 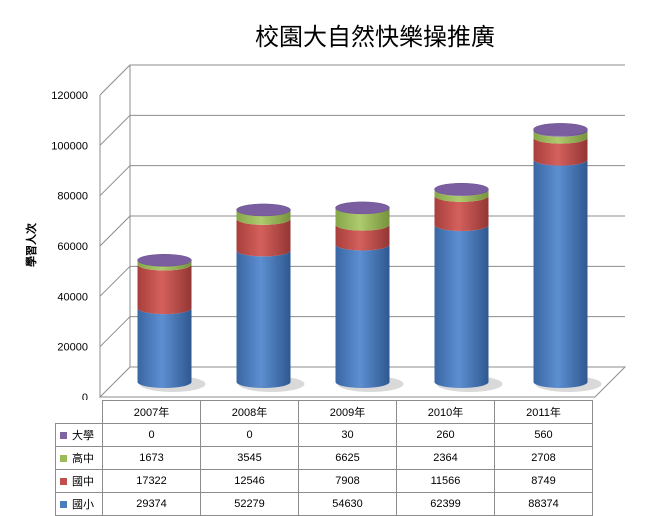 I want to click on legend-entry: 國中, so click(x=79, y=481).